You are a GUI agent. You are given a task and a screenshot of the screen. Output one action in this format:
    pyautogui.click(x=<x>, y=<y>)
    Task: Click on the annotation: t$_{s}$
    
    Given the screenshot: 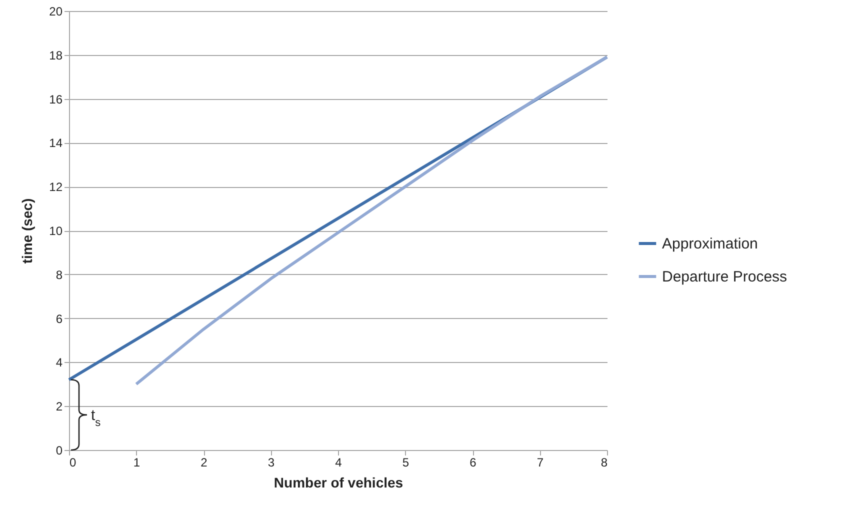 What is the action you would take?
    pyautogui.click(x=96, y=417)
    